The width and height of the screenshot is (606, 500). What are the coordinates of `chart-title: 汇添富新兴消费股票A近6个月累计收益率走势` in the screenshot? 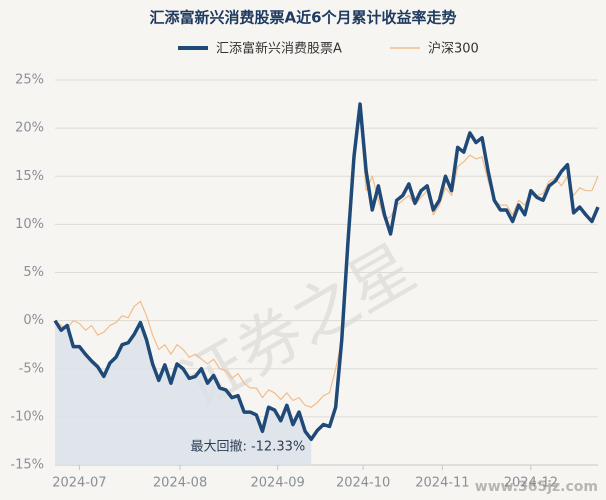 It's located at (302, 18).